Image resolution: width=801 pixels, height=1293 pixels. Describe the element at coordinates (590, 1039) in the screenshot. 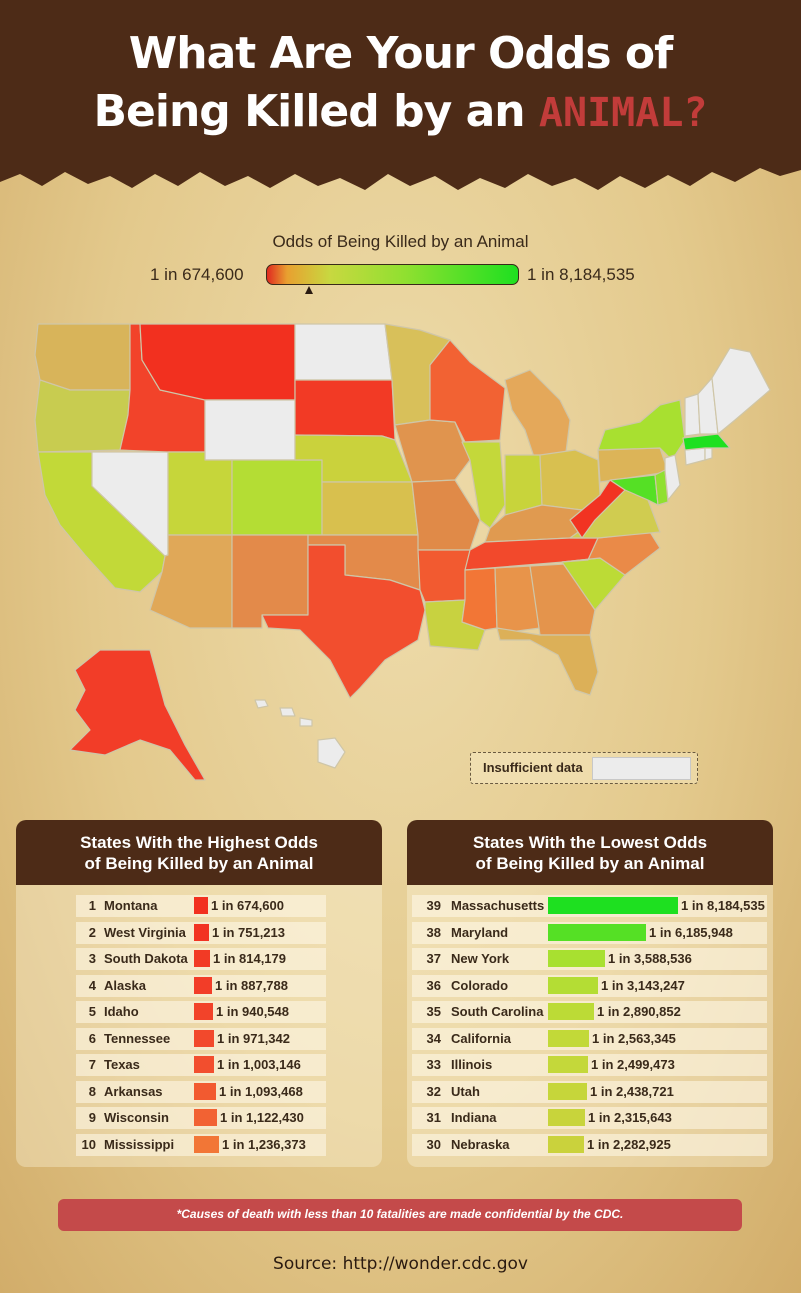

I see `ranking-row: 34 California 1 in 2,563,345` at that location.